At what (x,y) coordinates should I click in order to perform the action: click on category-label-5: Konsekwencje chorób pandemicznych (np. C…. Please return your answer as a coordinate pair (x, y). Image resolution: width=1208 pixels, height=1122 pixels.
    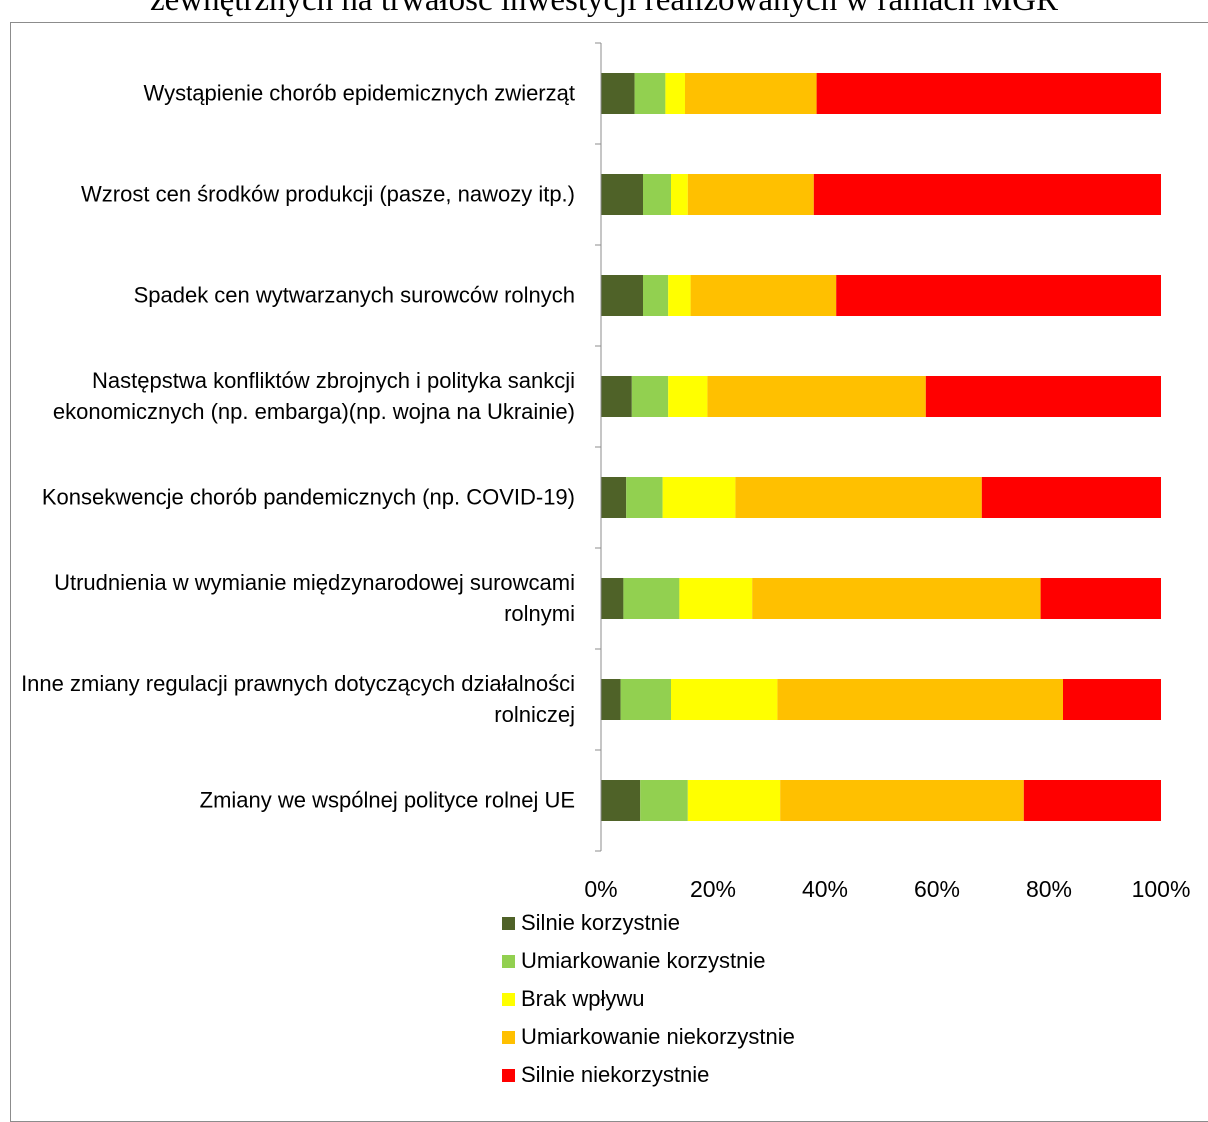
    Looking at the image, I should click on (308, 497).